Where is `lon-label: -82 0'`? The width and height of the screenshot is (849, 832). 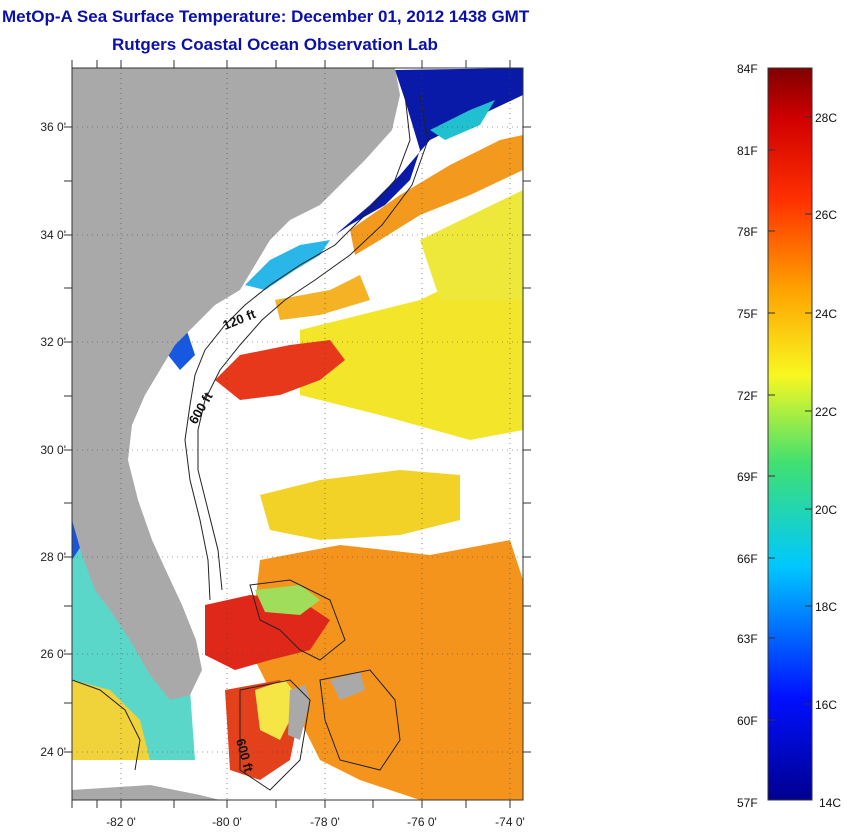
lon-label: -82 0' is located at coordinates (121, 822).